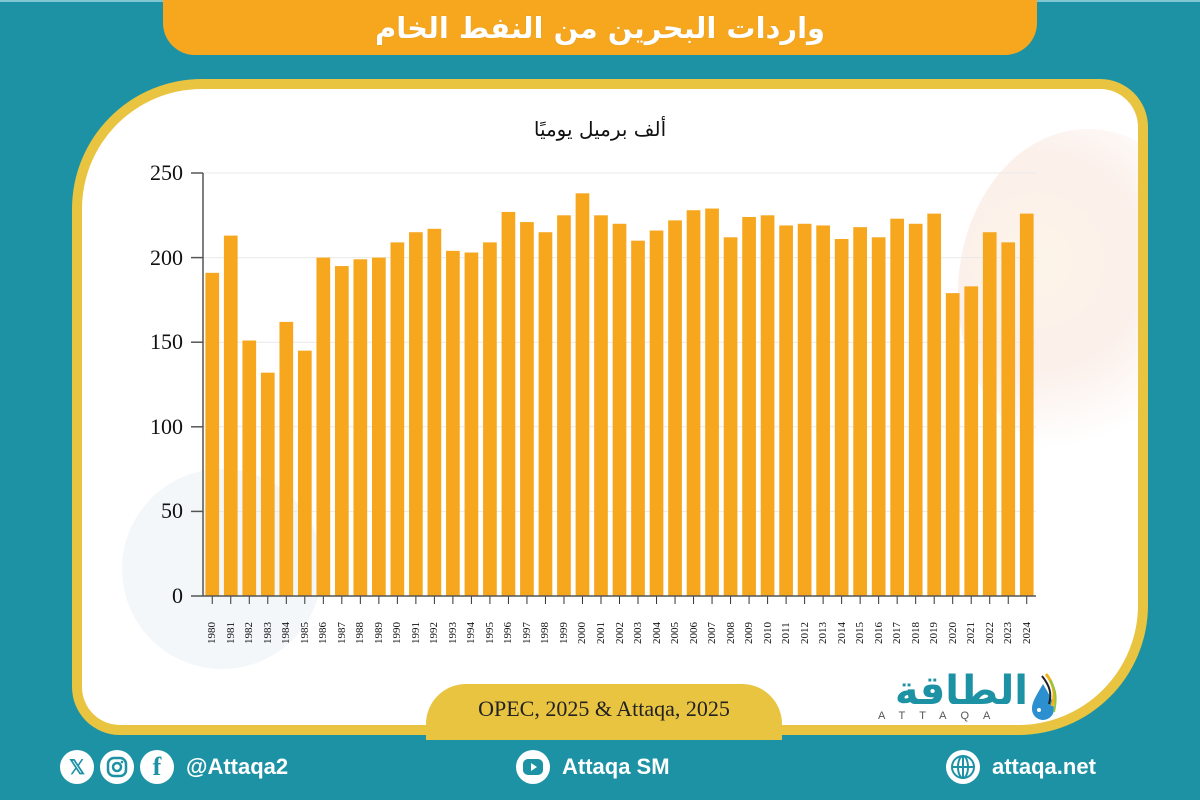  I want to click on x-tick-label: 1981, so click(230, 633).